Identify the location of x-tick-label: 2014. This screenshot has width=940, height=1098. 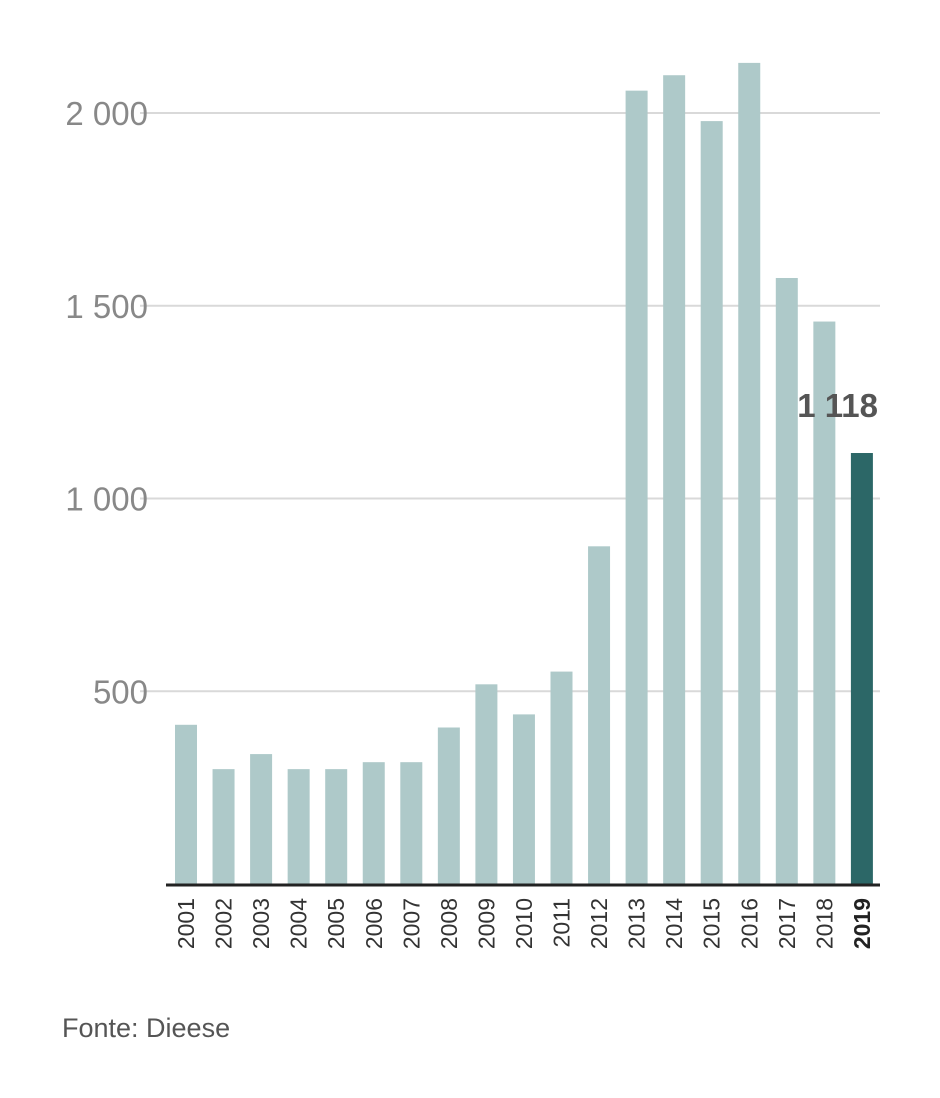
(674, 923).